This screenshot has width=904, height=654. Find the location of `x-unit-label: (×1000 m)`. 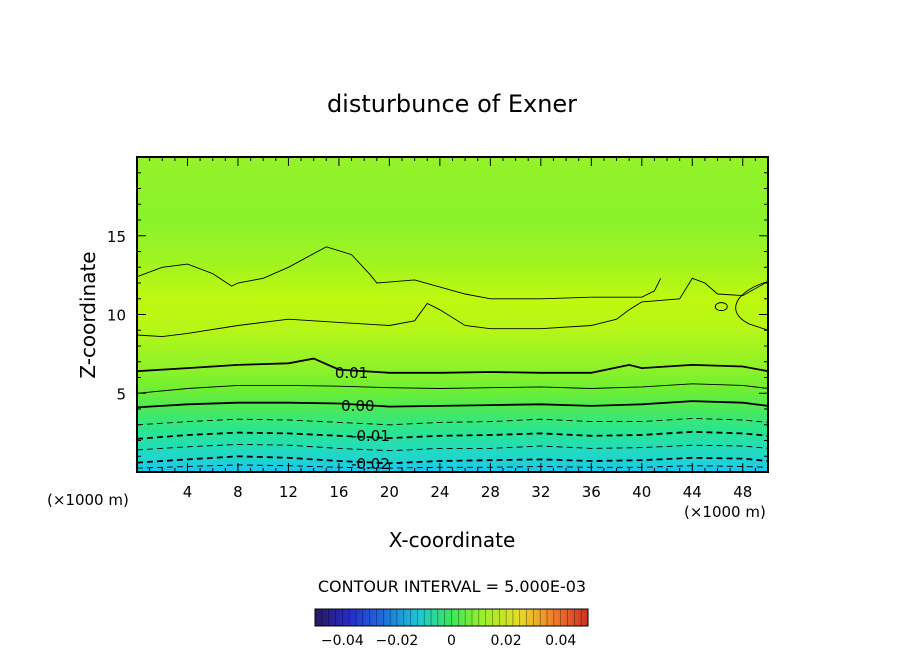

x-unit-label: (×1000 m) is located at coordinates (725, 512).